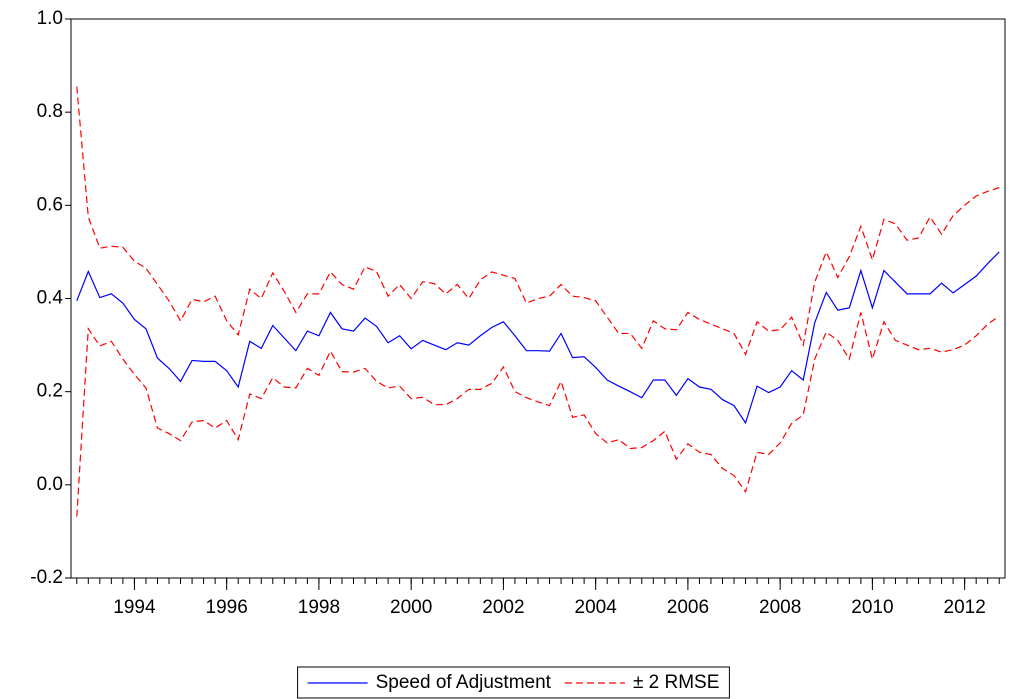 The image size is (1027, 699). I want to click on y-tick-label: 0.4, so click(50, 298).